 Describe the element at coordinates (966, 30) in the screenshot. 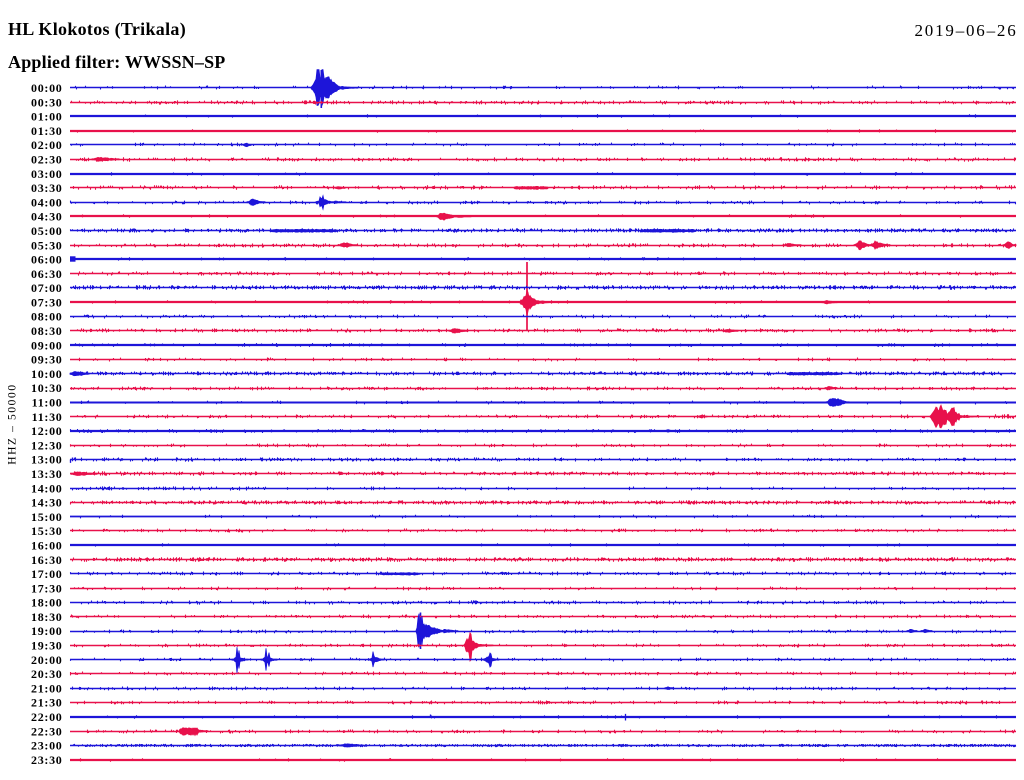

I see `svg-text: 2019–06–26` at that location.